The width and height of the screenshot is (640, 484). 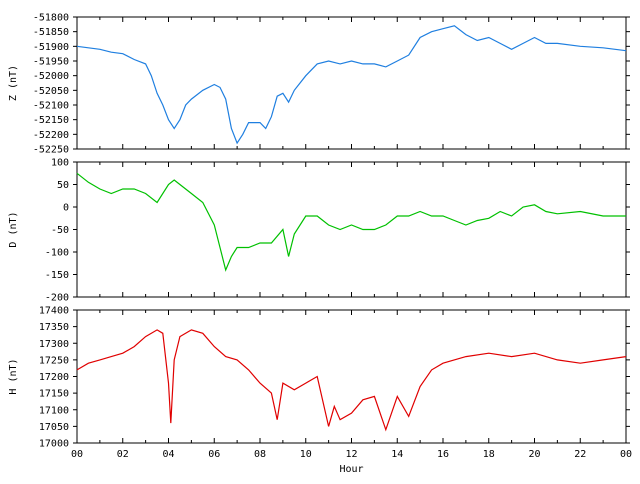 What do you see at coordinates (123, 454) in the screenshot?
I see `x-tick-label: 02` at bounding box center [123, 454].